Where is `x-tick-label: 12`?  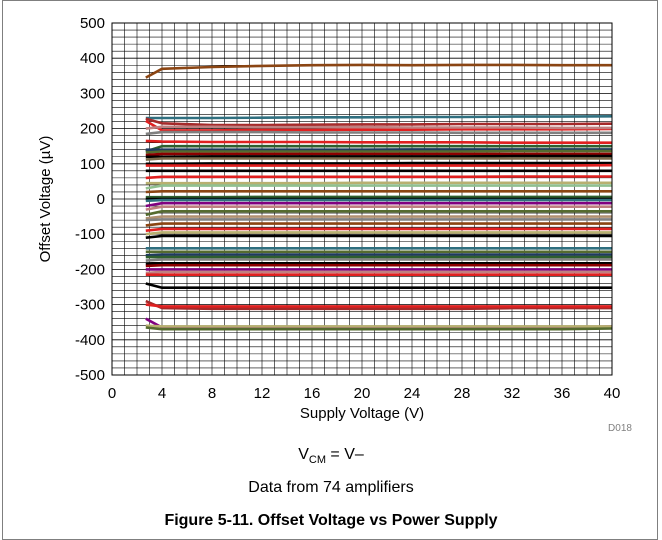 x-tick-label: 12 is located at coordinates (262, 393).